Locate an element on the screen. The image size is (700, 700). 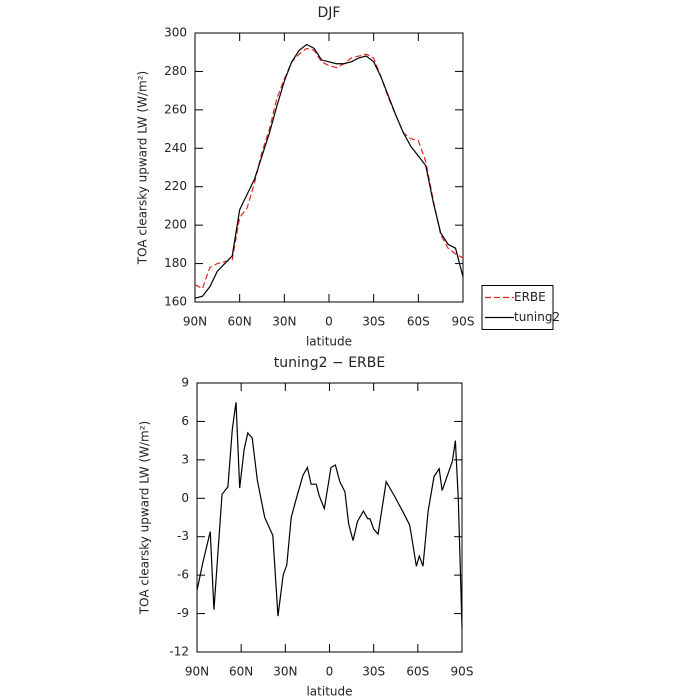
y-tick-label: 300 is located at coordinates (175, 33).